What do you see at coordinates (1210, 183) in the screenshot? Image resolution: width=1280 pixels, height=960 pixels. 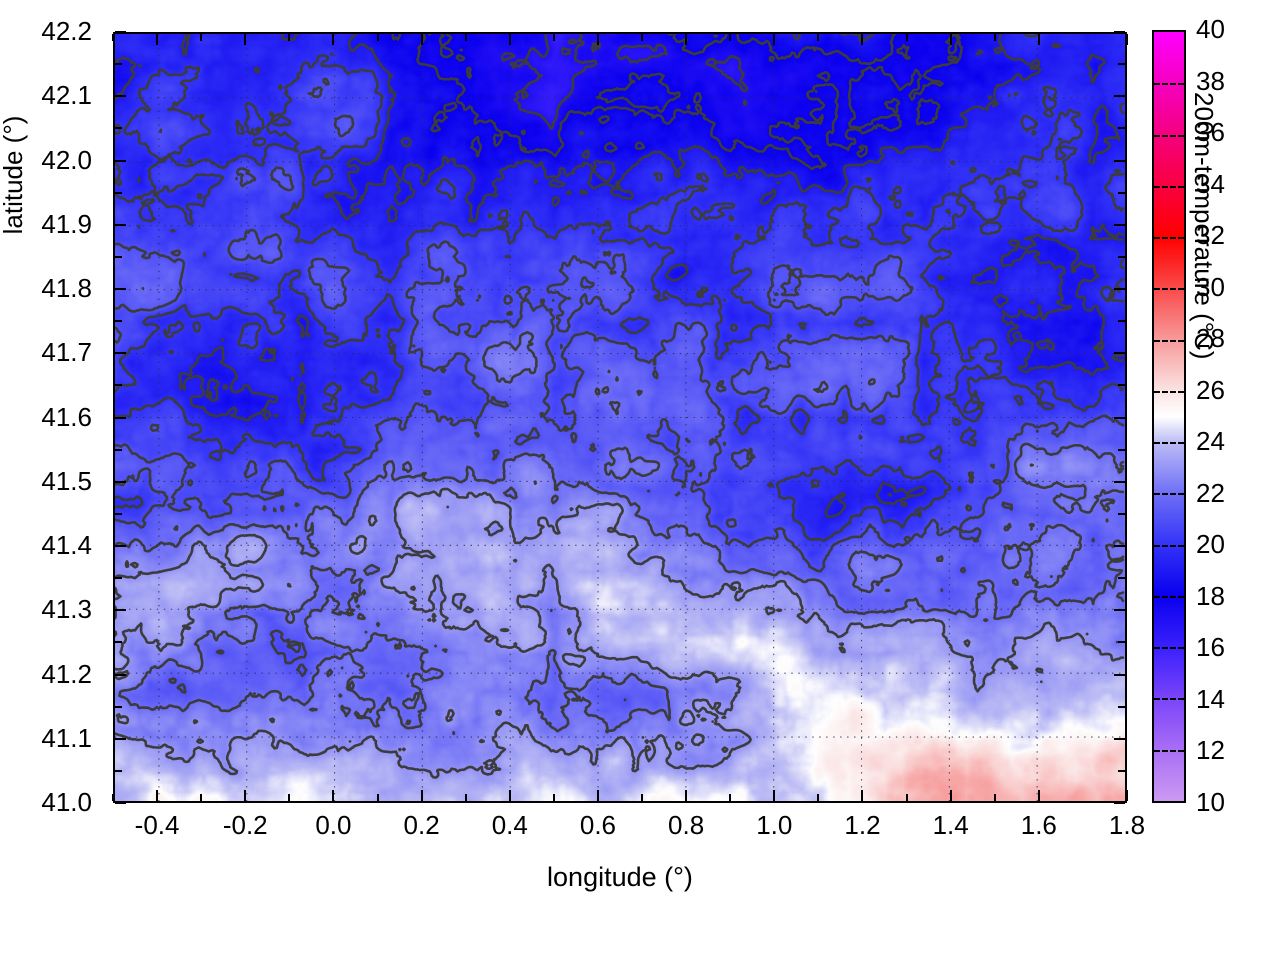 I see `colorbar-tick-label: 34` at bounding box center [1210, 183].